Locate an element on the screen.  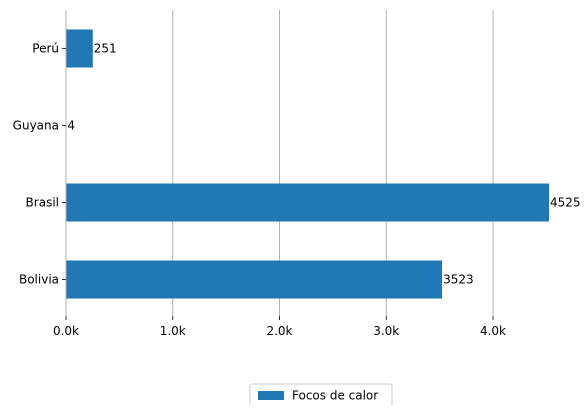
bar-bolivia is located at coordinates (254, 280).